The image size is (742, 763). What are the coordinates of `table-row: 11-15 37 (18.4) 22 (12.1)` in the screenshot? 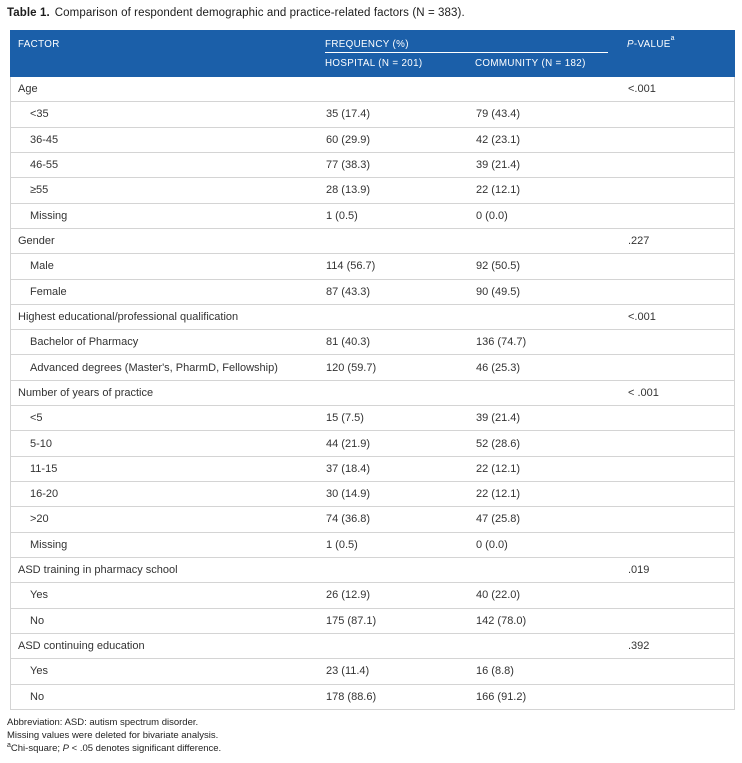 It's located at (372, 469).